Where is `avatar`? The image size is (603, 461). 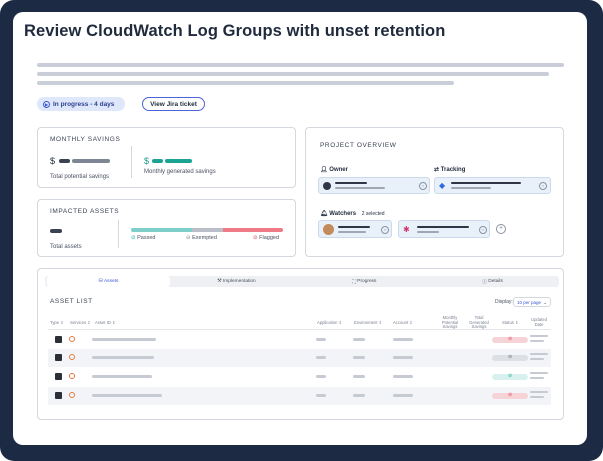 avatar is located at coordinates (327, 186).